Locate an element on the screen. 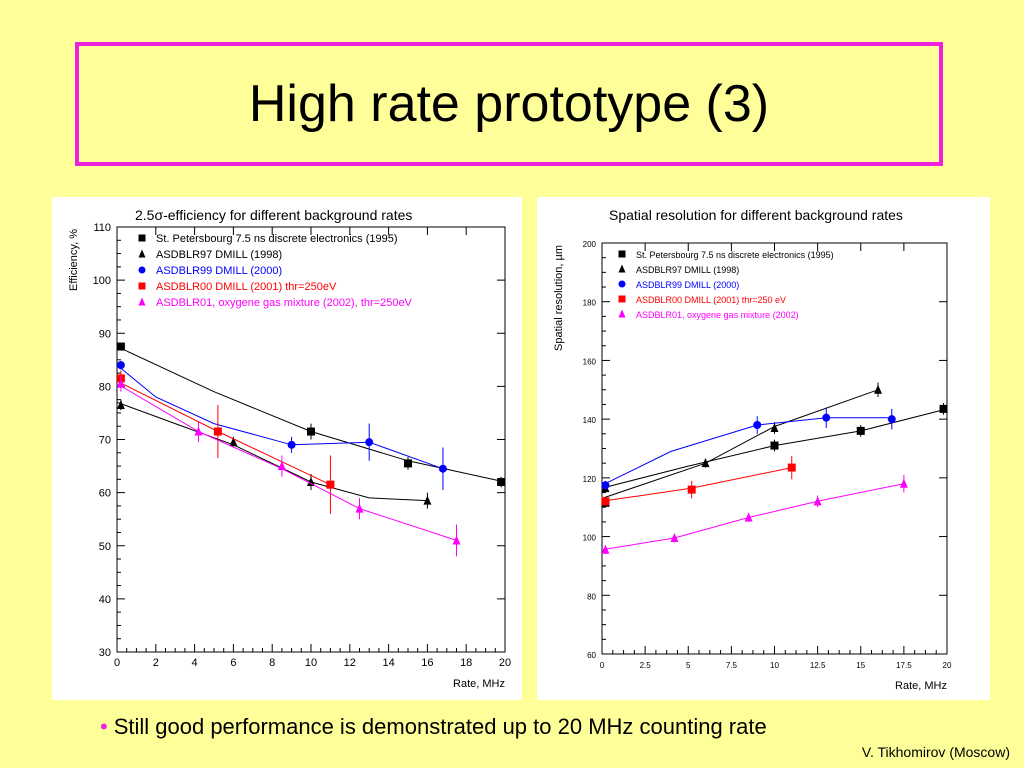  series-4: ASDBLR01, oxygene gas mixture (2002) is located at coordinates (754, 432).